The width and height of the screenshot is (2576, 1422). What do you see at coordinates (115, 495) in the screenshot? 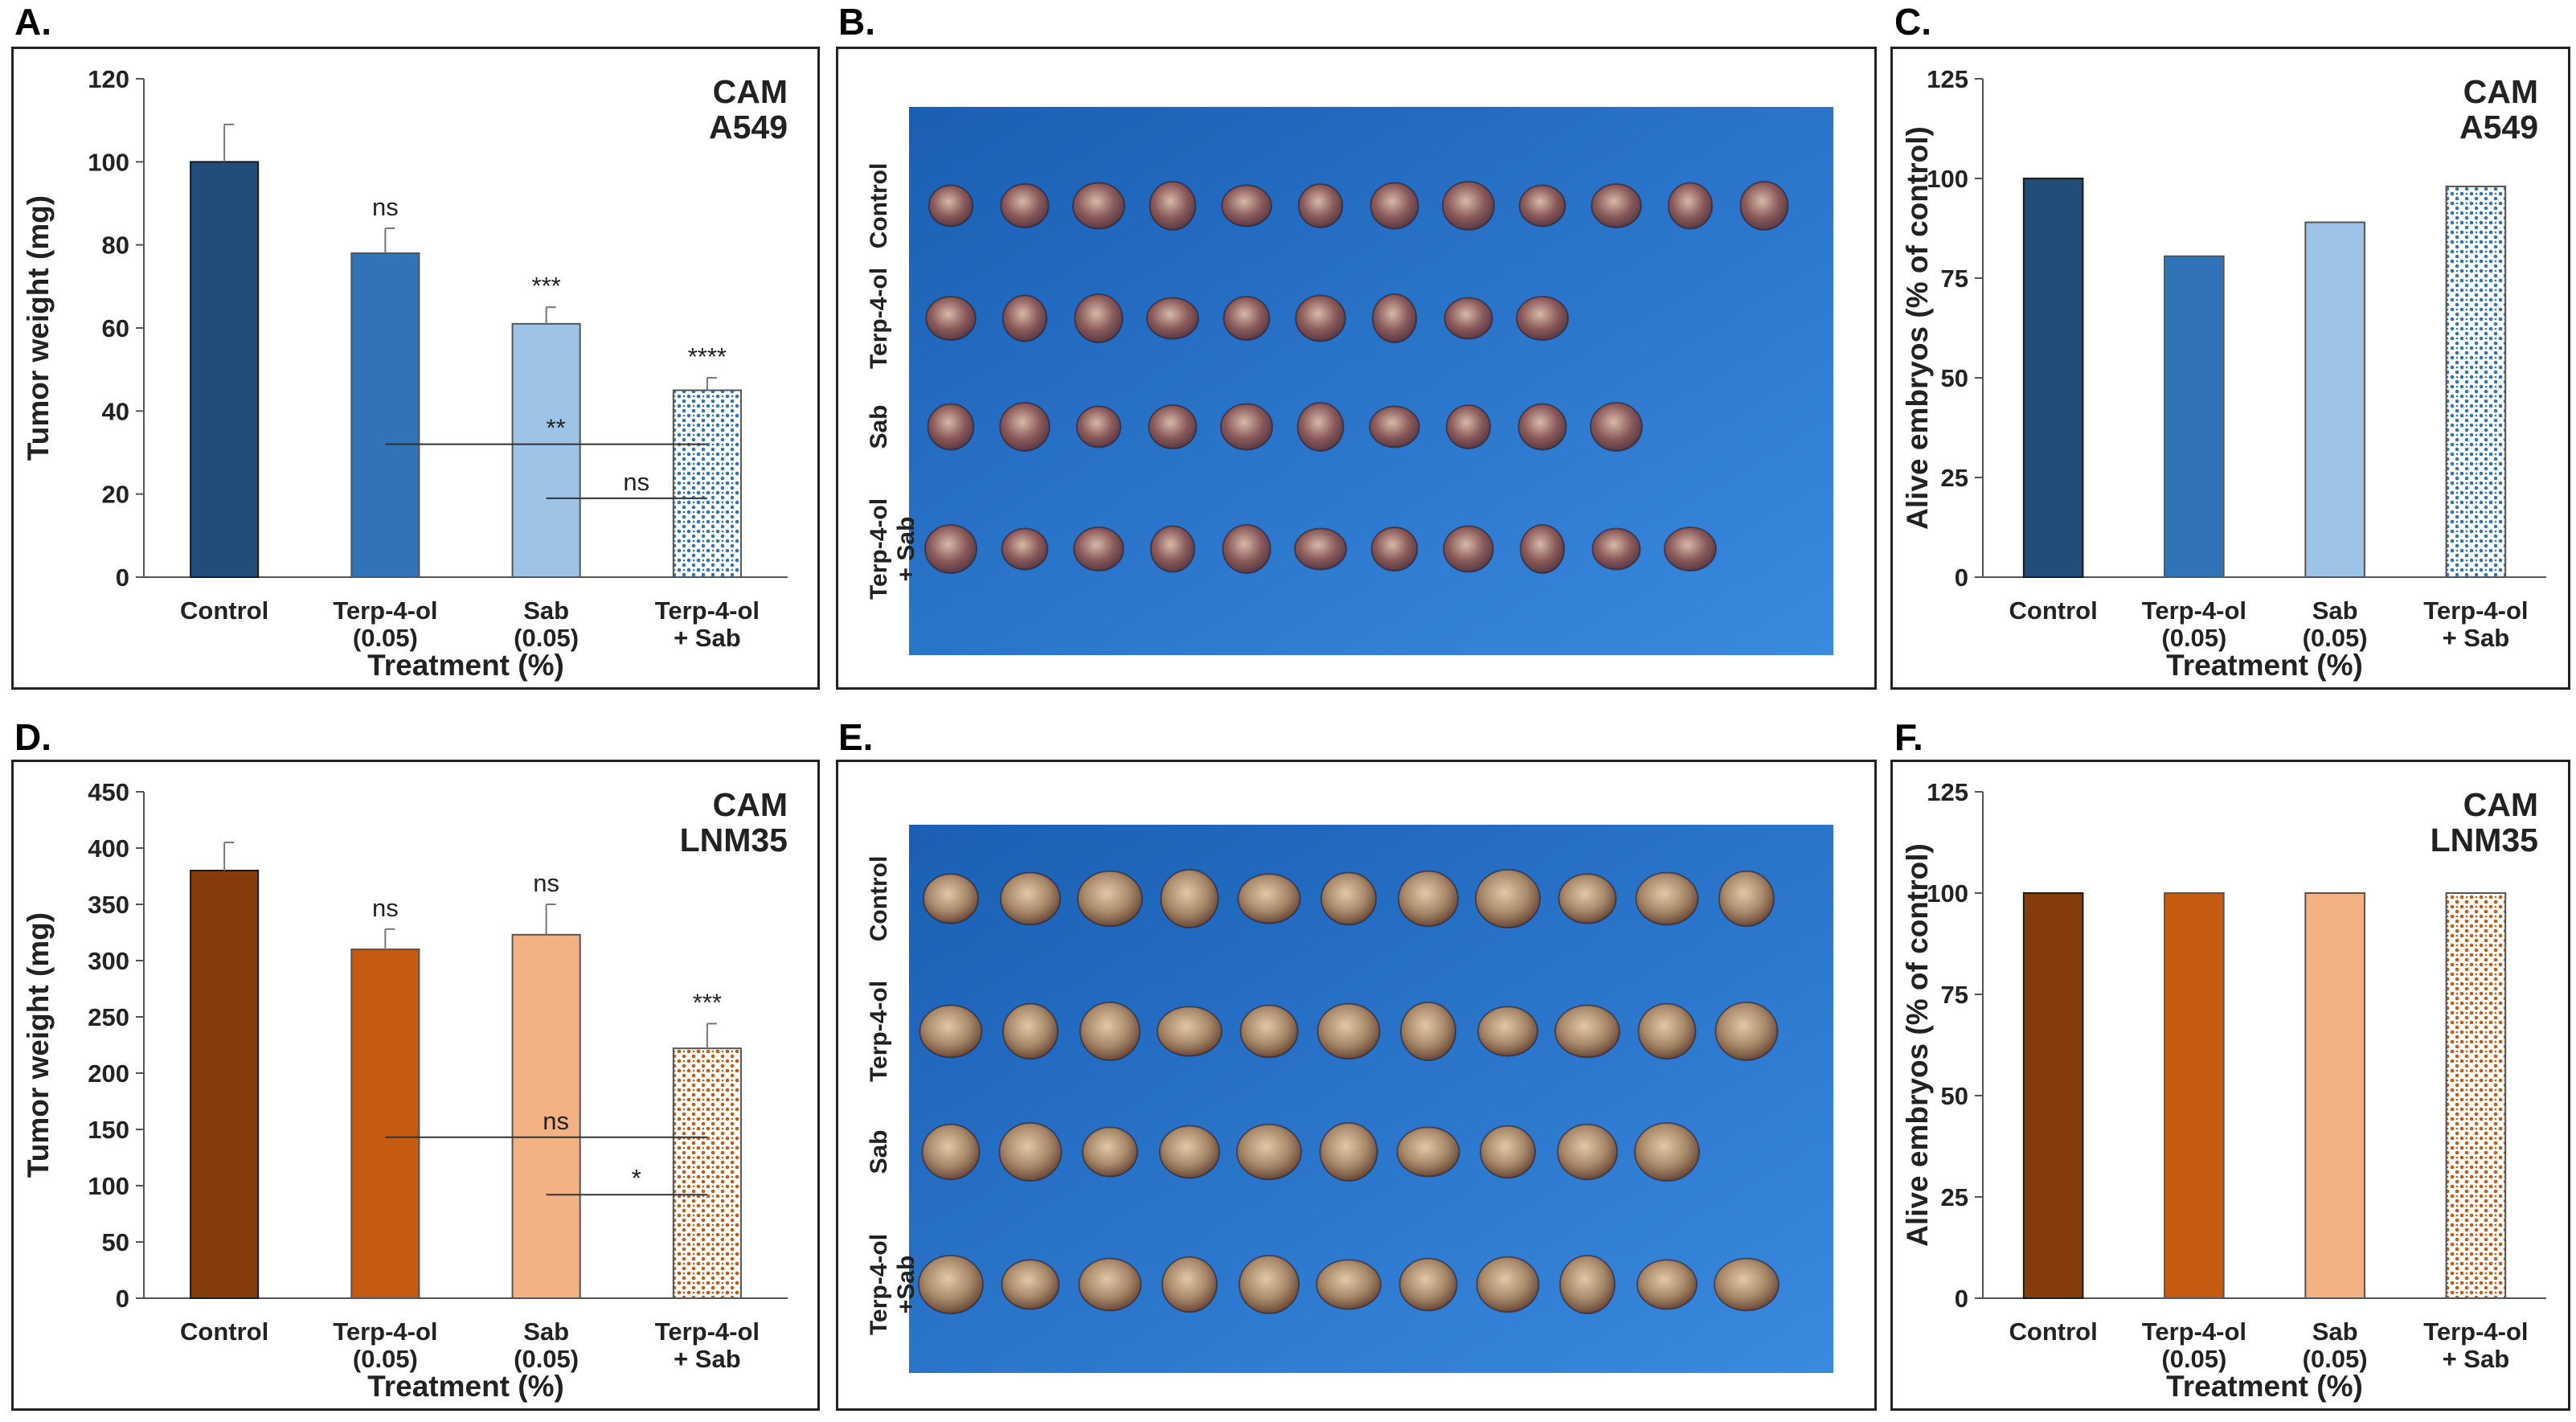
I see `y-tick-label: 20` at bounding box center [115, 495].